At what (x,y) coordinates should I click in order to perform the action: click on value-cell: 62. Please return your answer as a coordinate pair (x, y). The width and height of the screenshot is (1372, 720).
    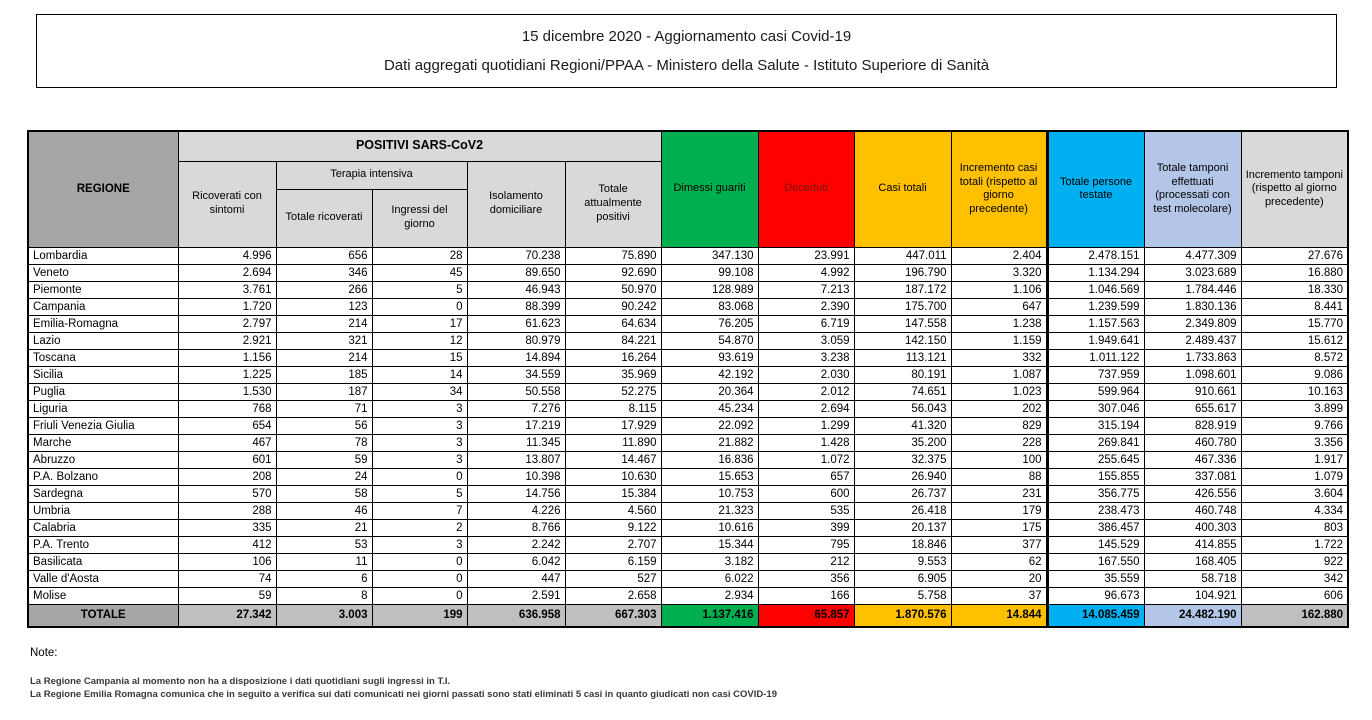
    Looking at the image, I should click on (999, 561).